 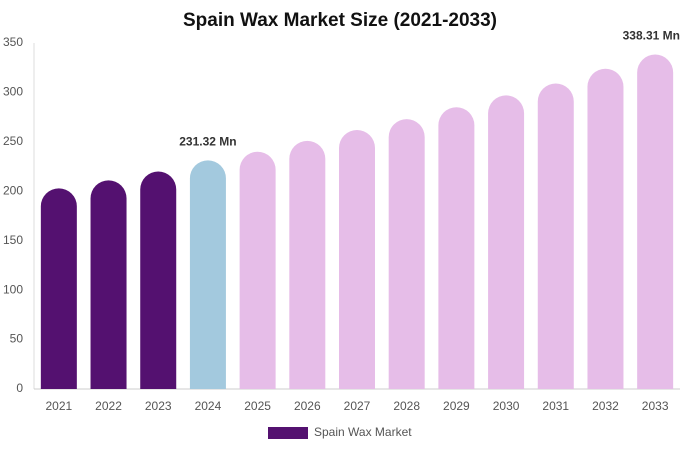 What do you see at coordinates (288, 433) in the screenshot?
I see `legend-swatch` at bounding box center [288, 433].